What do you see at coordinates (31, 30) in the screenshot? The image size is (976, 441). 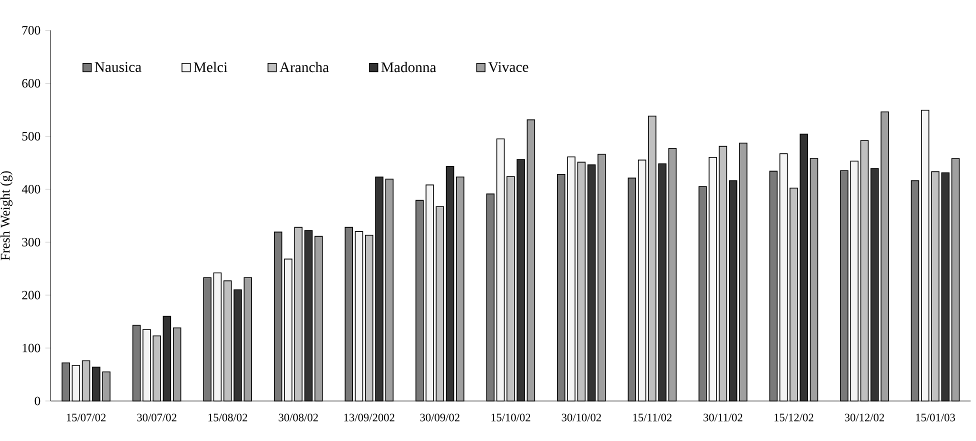 I see `y-tick-label: 700` at bounding box center [31, 30].